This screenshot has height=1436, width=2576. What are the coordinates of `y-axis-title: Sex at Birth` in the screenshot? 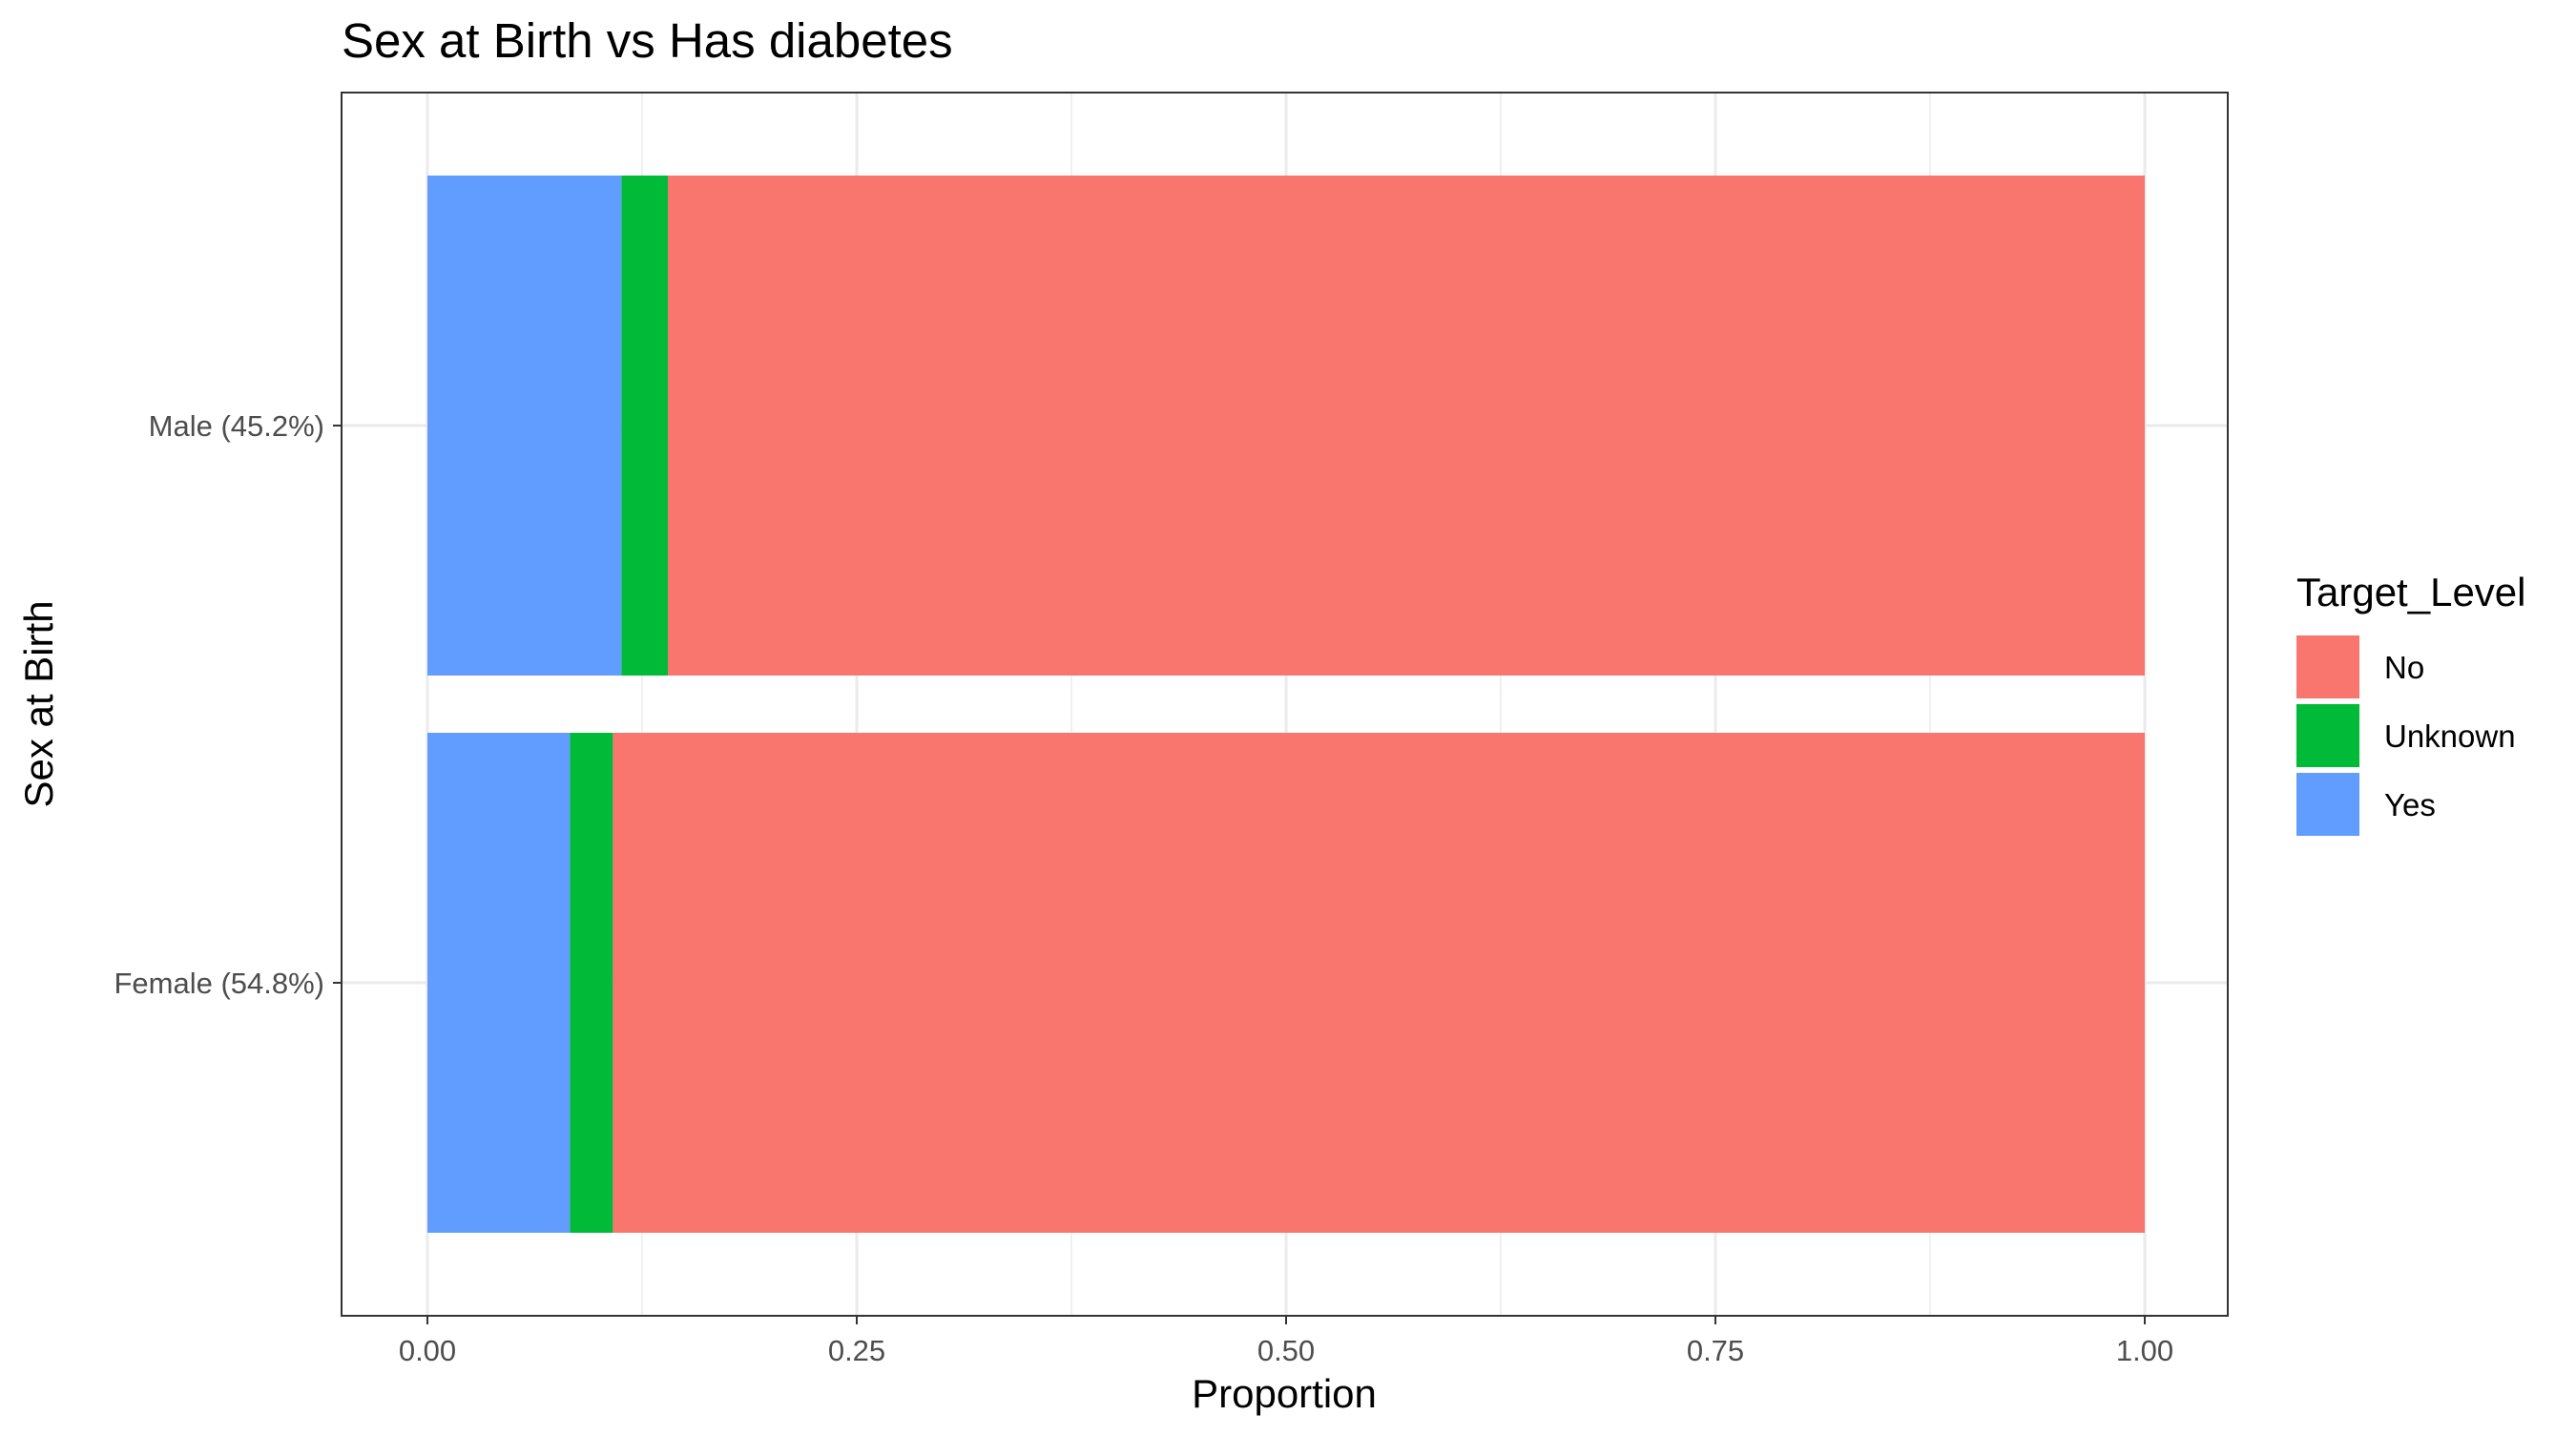 It's located at (38, 703).